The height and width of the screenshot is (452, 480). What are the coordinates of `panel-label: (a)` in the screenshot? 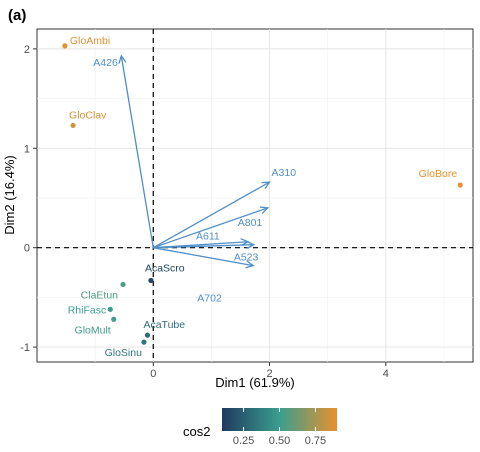 It's located at (17, 15).